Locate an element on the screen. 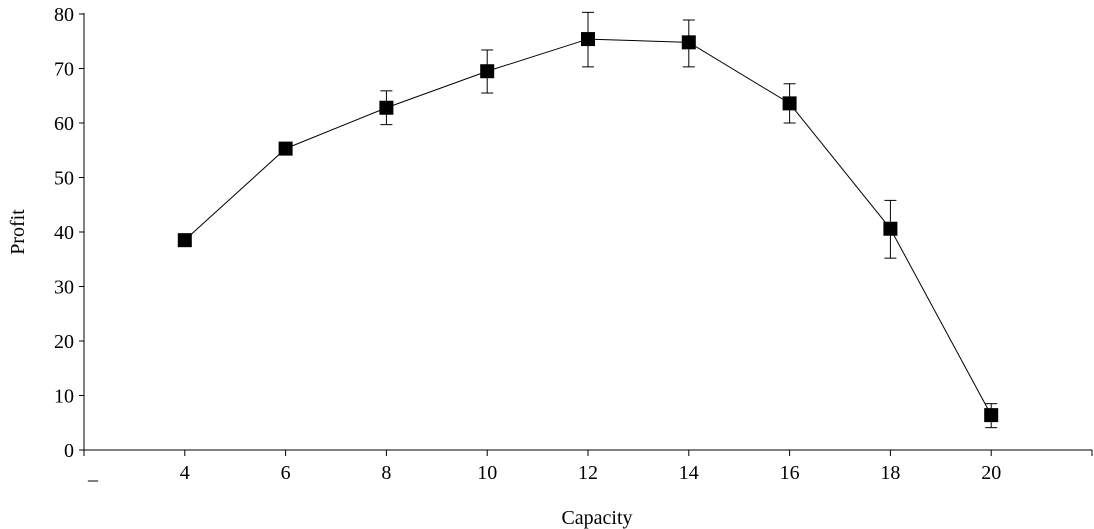 The height and width of the screenshot is (529, 1094). y-tick-label: 0 is located at coordinates (69, 451).